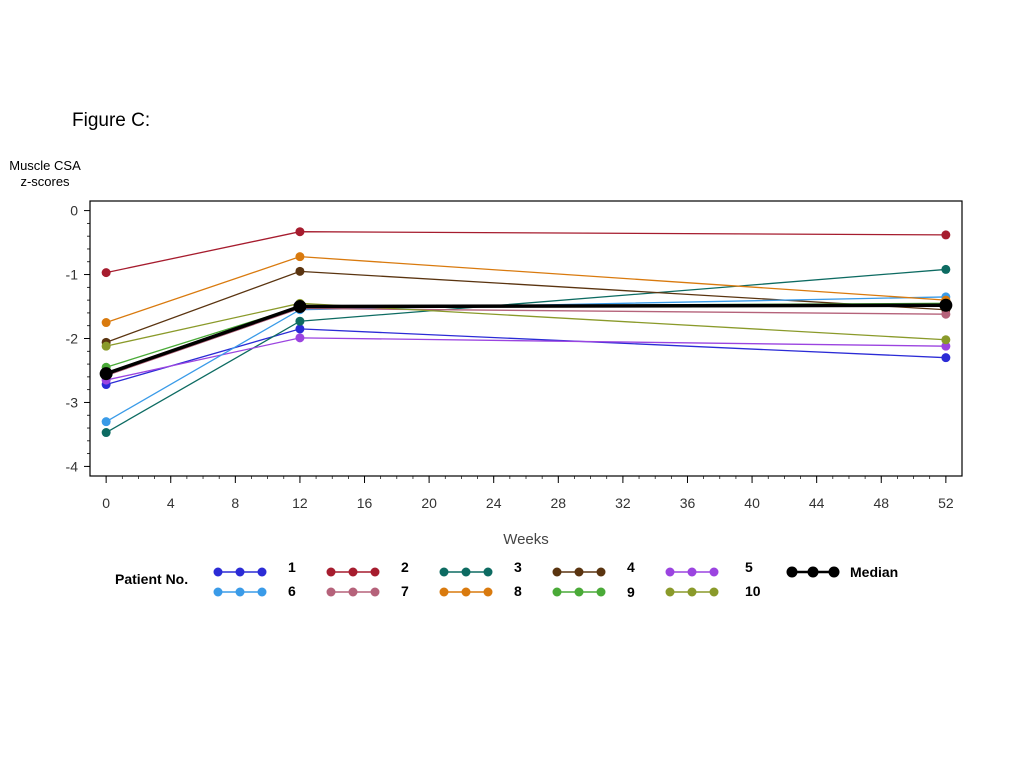  What do you see at coordinates (688, 503) in the screenshot?
I see `x-tick-label: 36` at bounding box center [688, 503].